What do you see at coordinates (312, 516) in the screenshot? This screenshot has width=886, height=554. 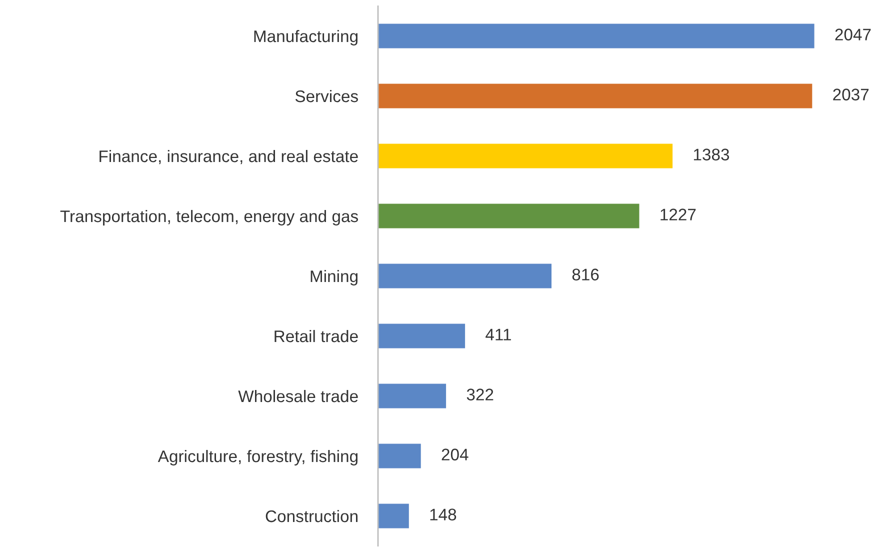 I see `y-tick-label: Construction` at bounding box center [312, 516].